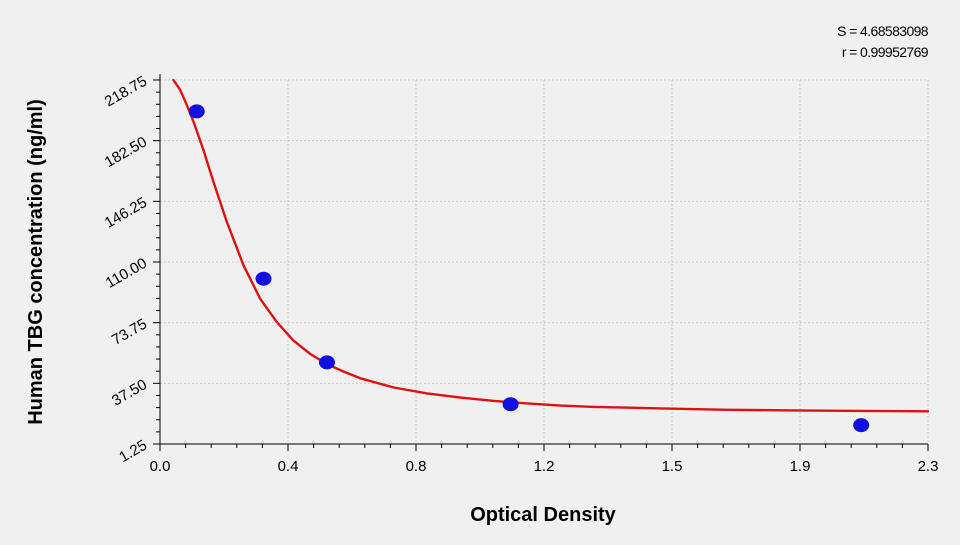 This screenshot has width=960, height=545. What do you see at coordinates (544, 466) in the screenshot?
I see `x-tick-label: 1.2` at bounding box center [544, 466].